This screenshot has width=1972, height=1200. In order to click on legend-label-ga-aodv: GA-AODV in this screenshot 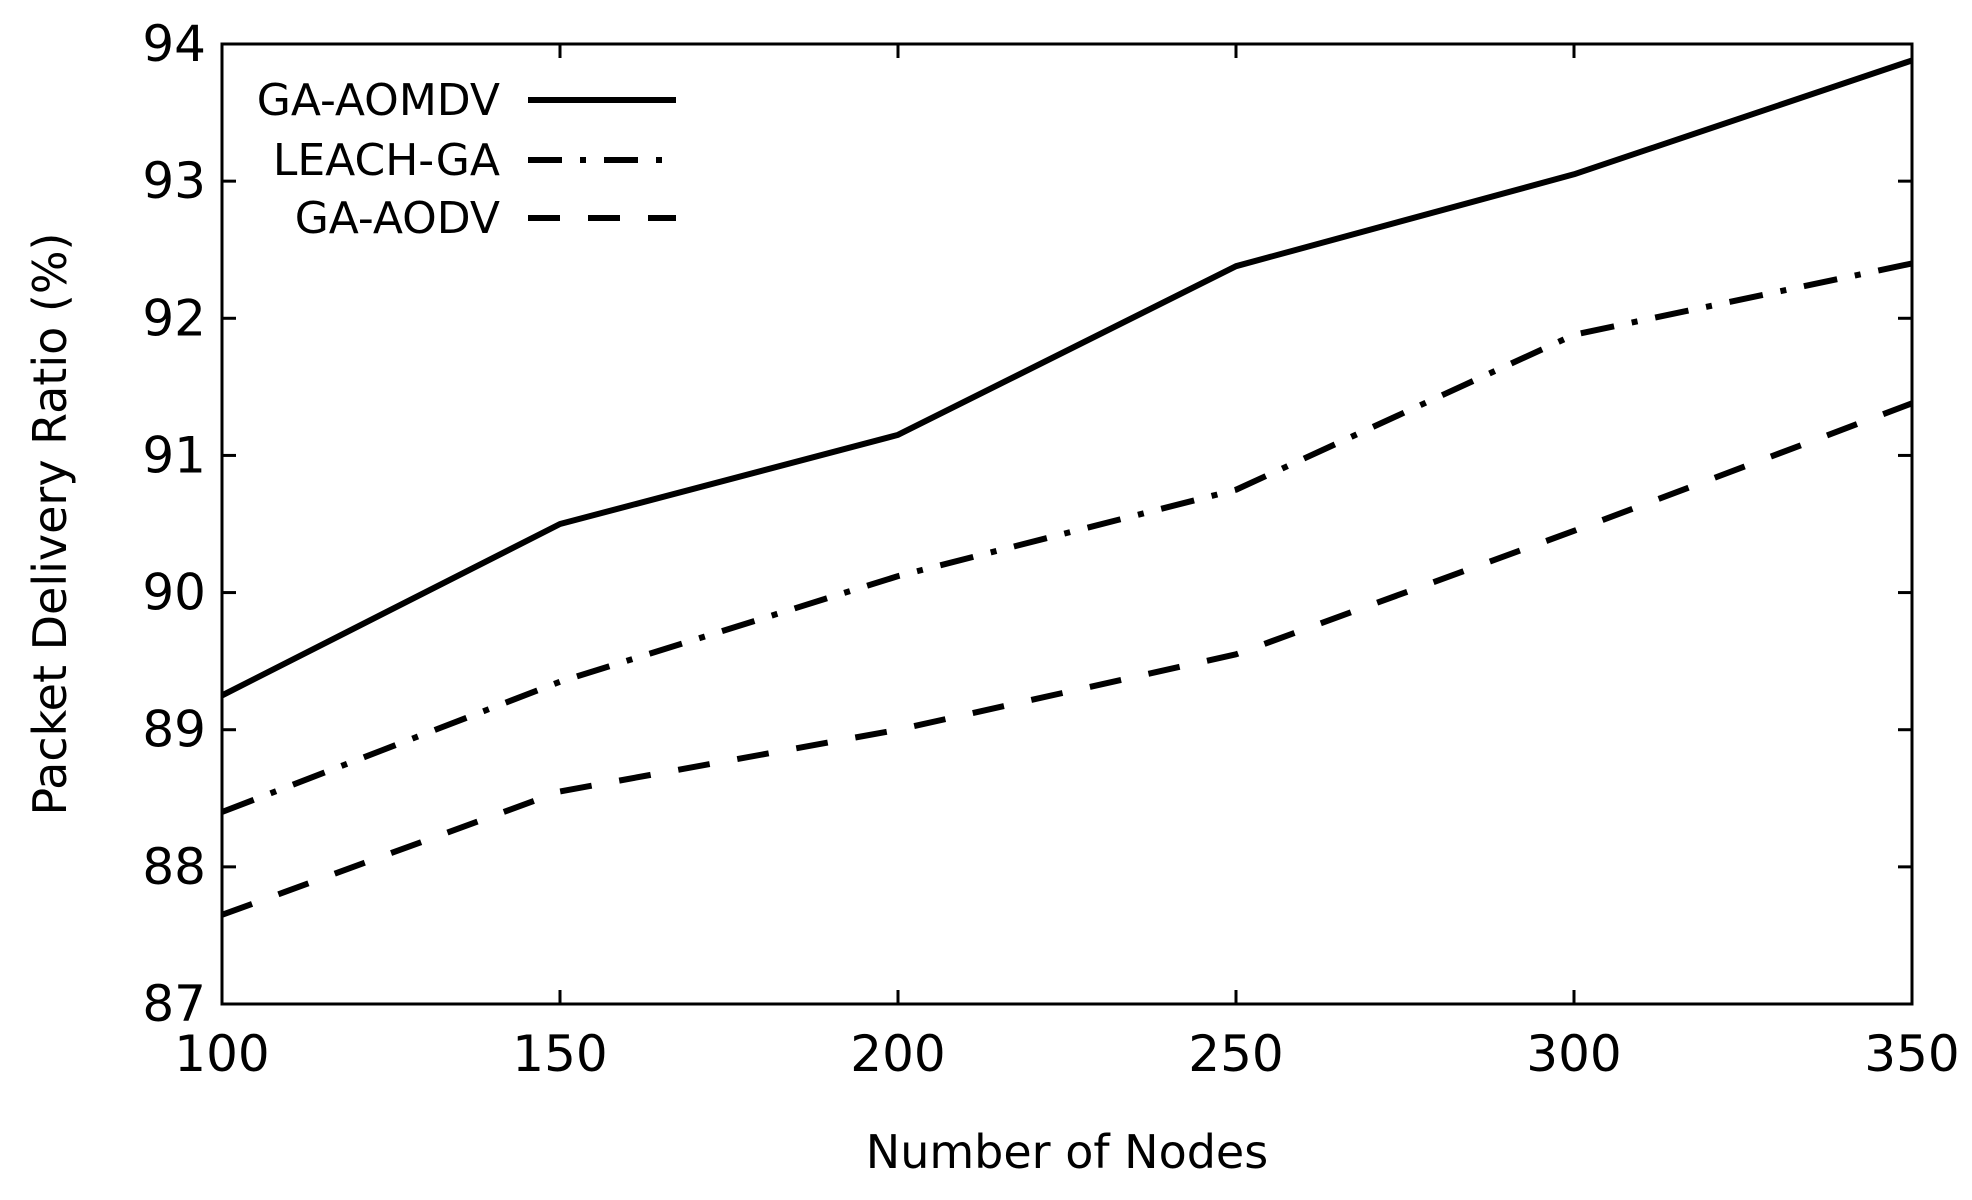, I will do `click(397, 218)`.